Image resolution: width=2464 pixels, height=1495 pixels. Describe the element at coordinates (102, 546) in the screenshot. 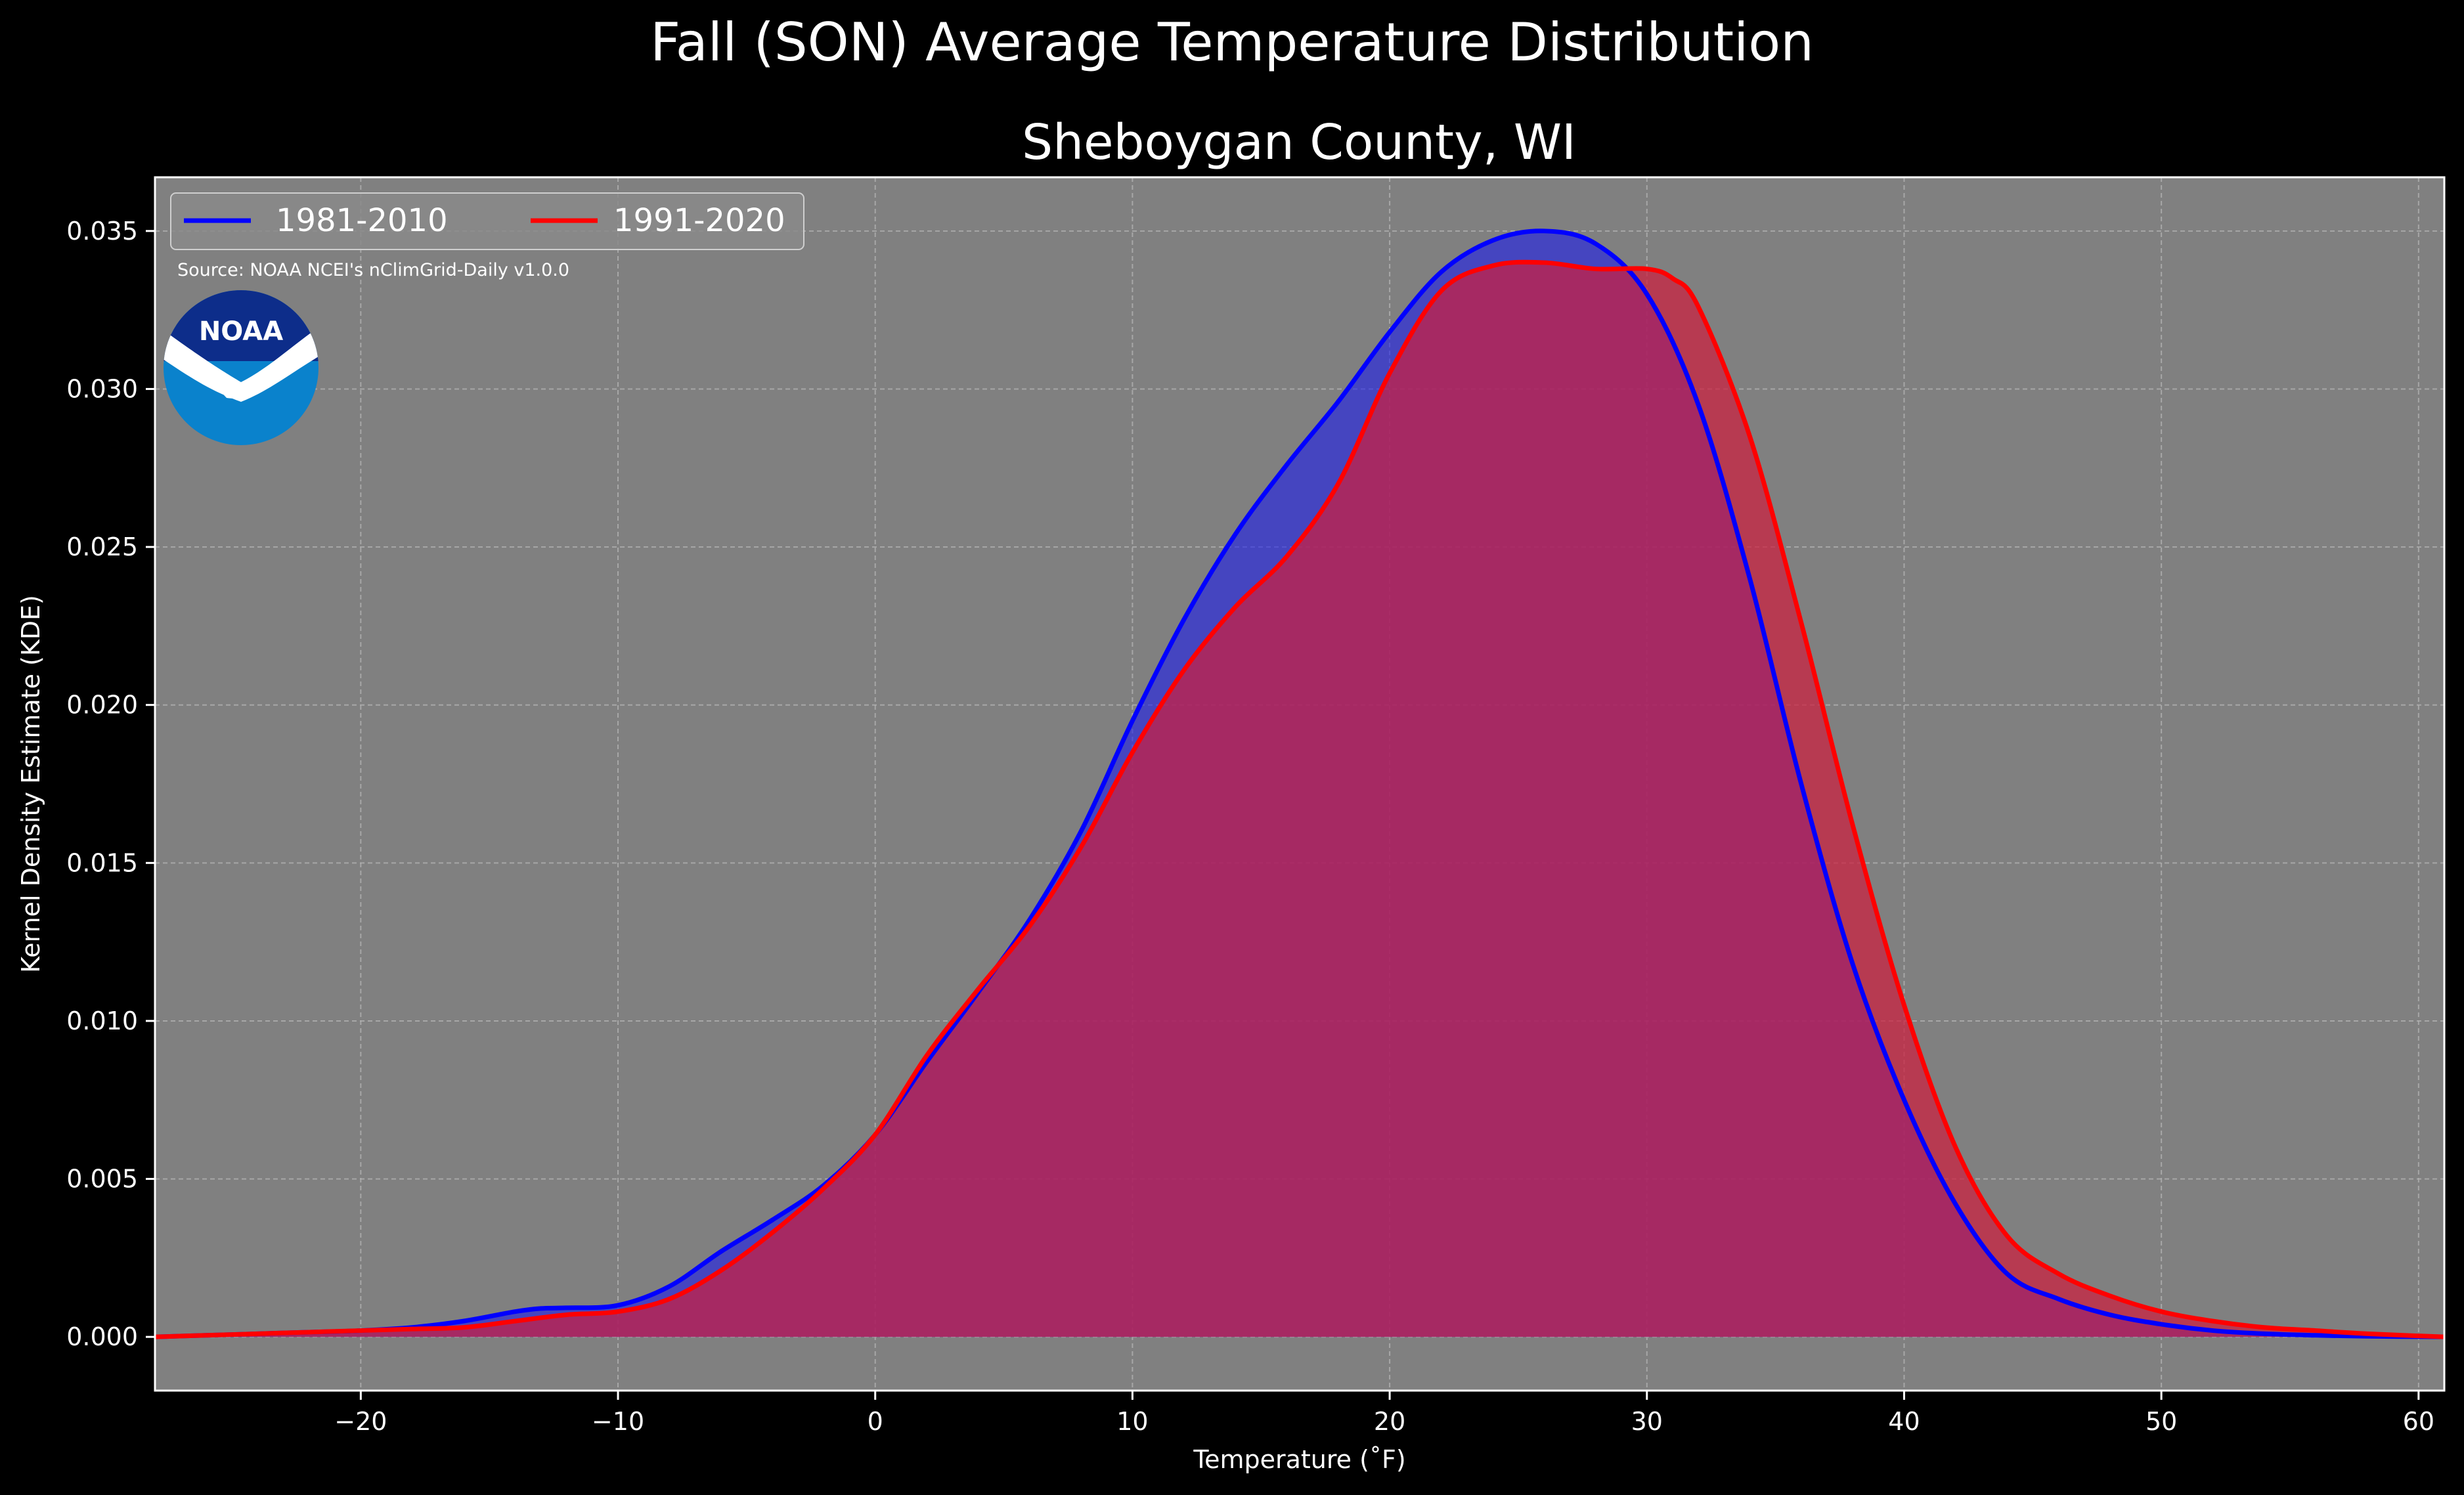

I see `y-tick-label: 0.025` at that location.